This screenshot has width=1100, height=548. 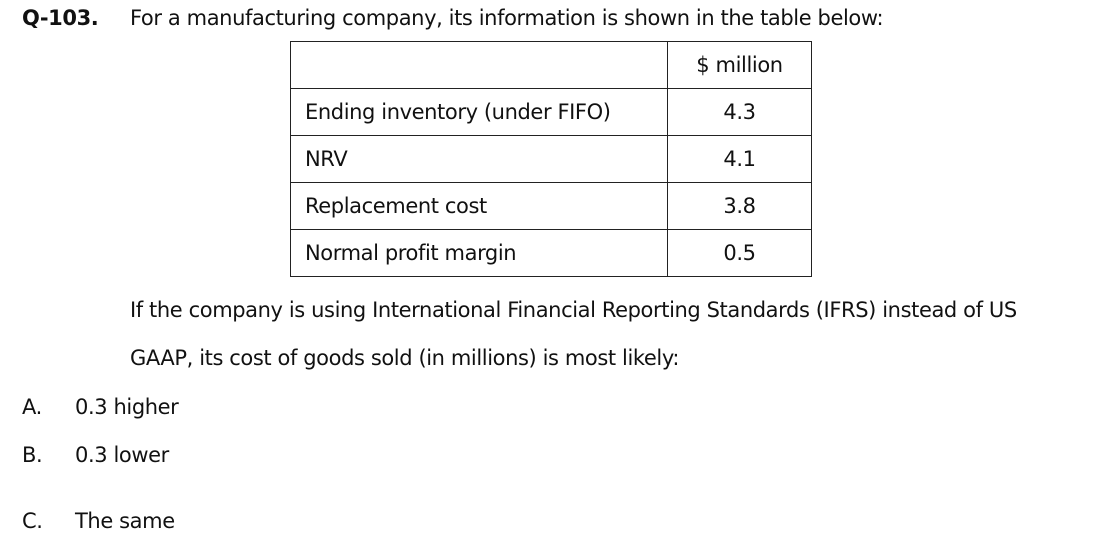 What do you see at coordinates (739, 159) in the screenshot?
I see `table-cell: 4.1` at bounding box center [739, 159].